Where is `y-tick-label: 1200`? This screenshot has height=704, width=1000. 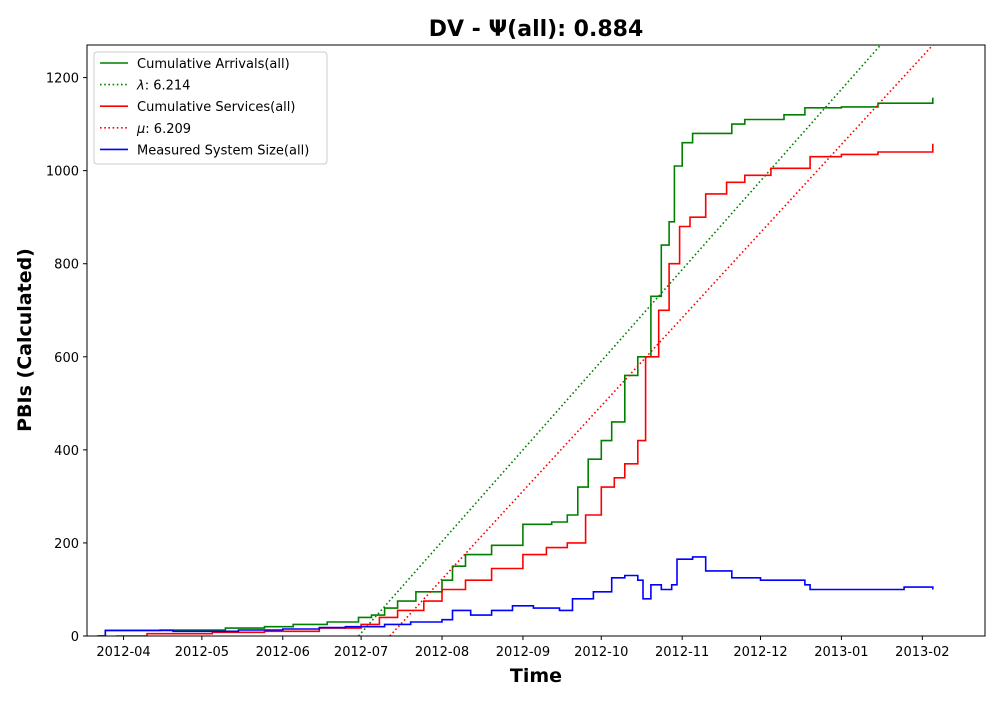
y-tick-label: 1200 is located at coordinates (62, 79).